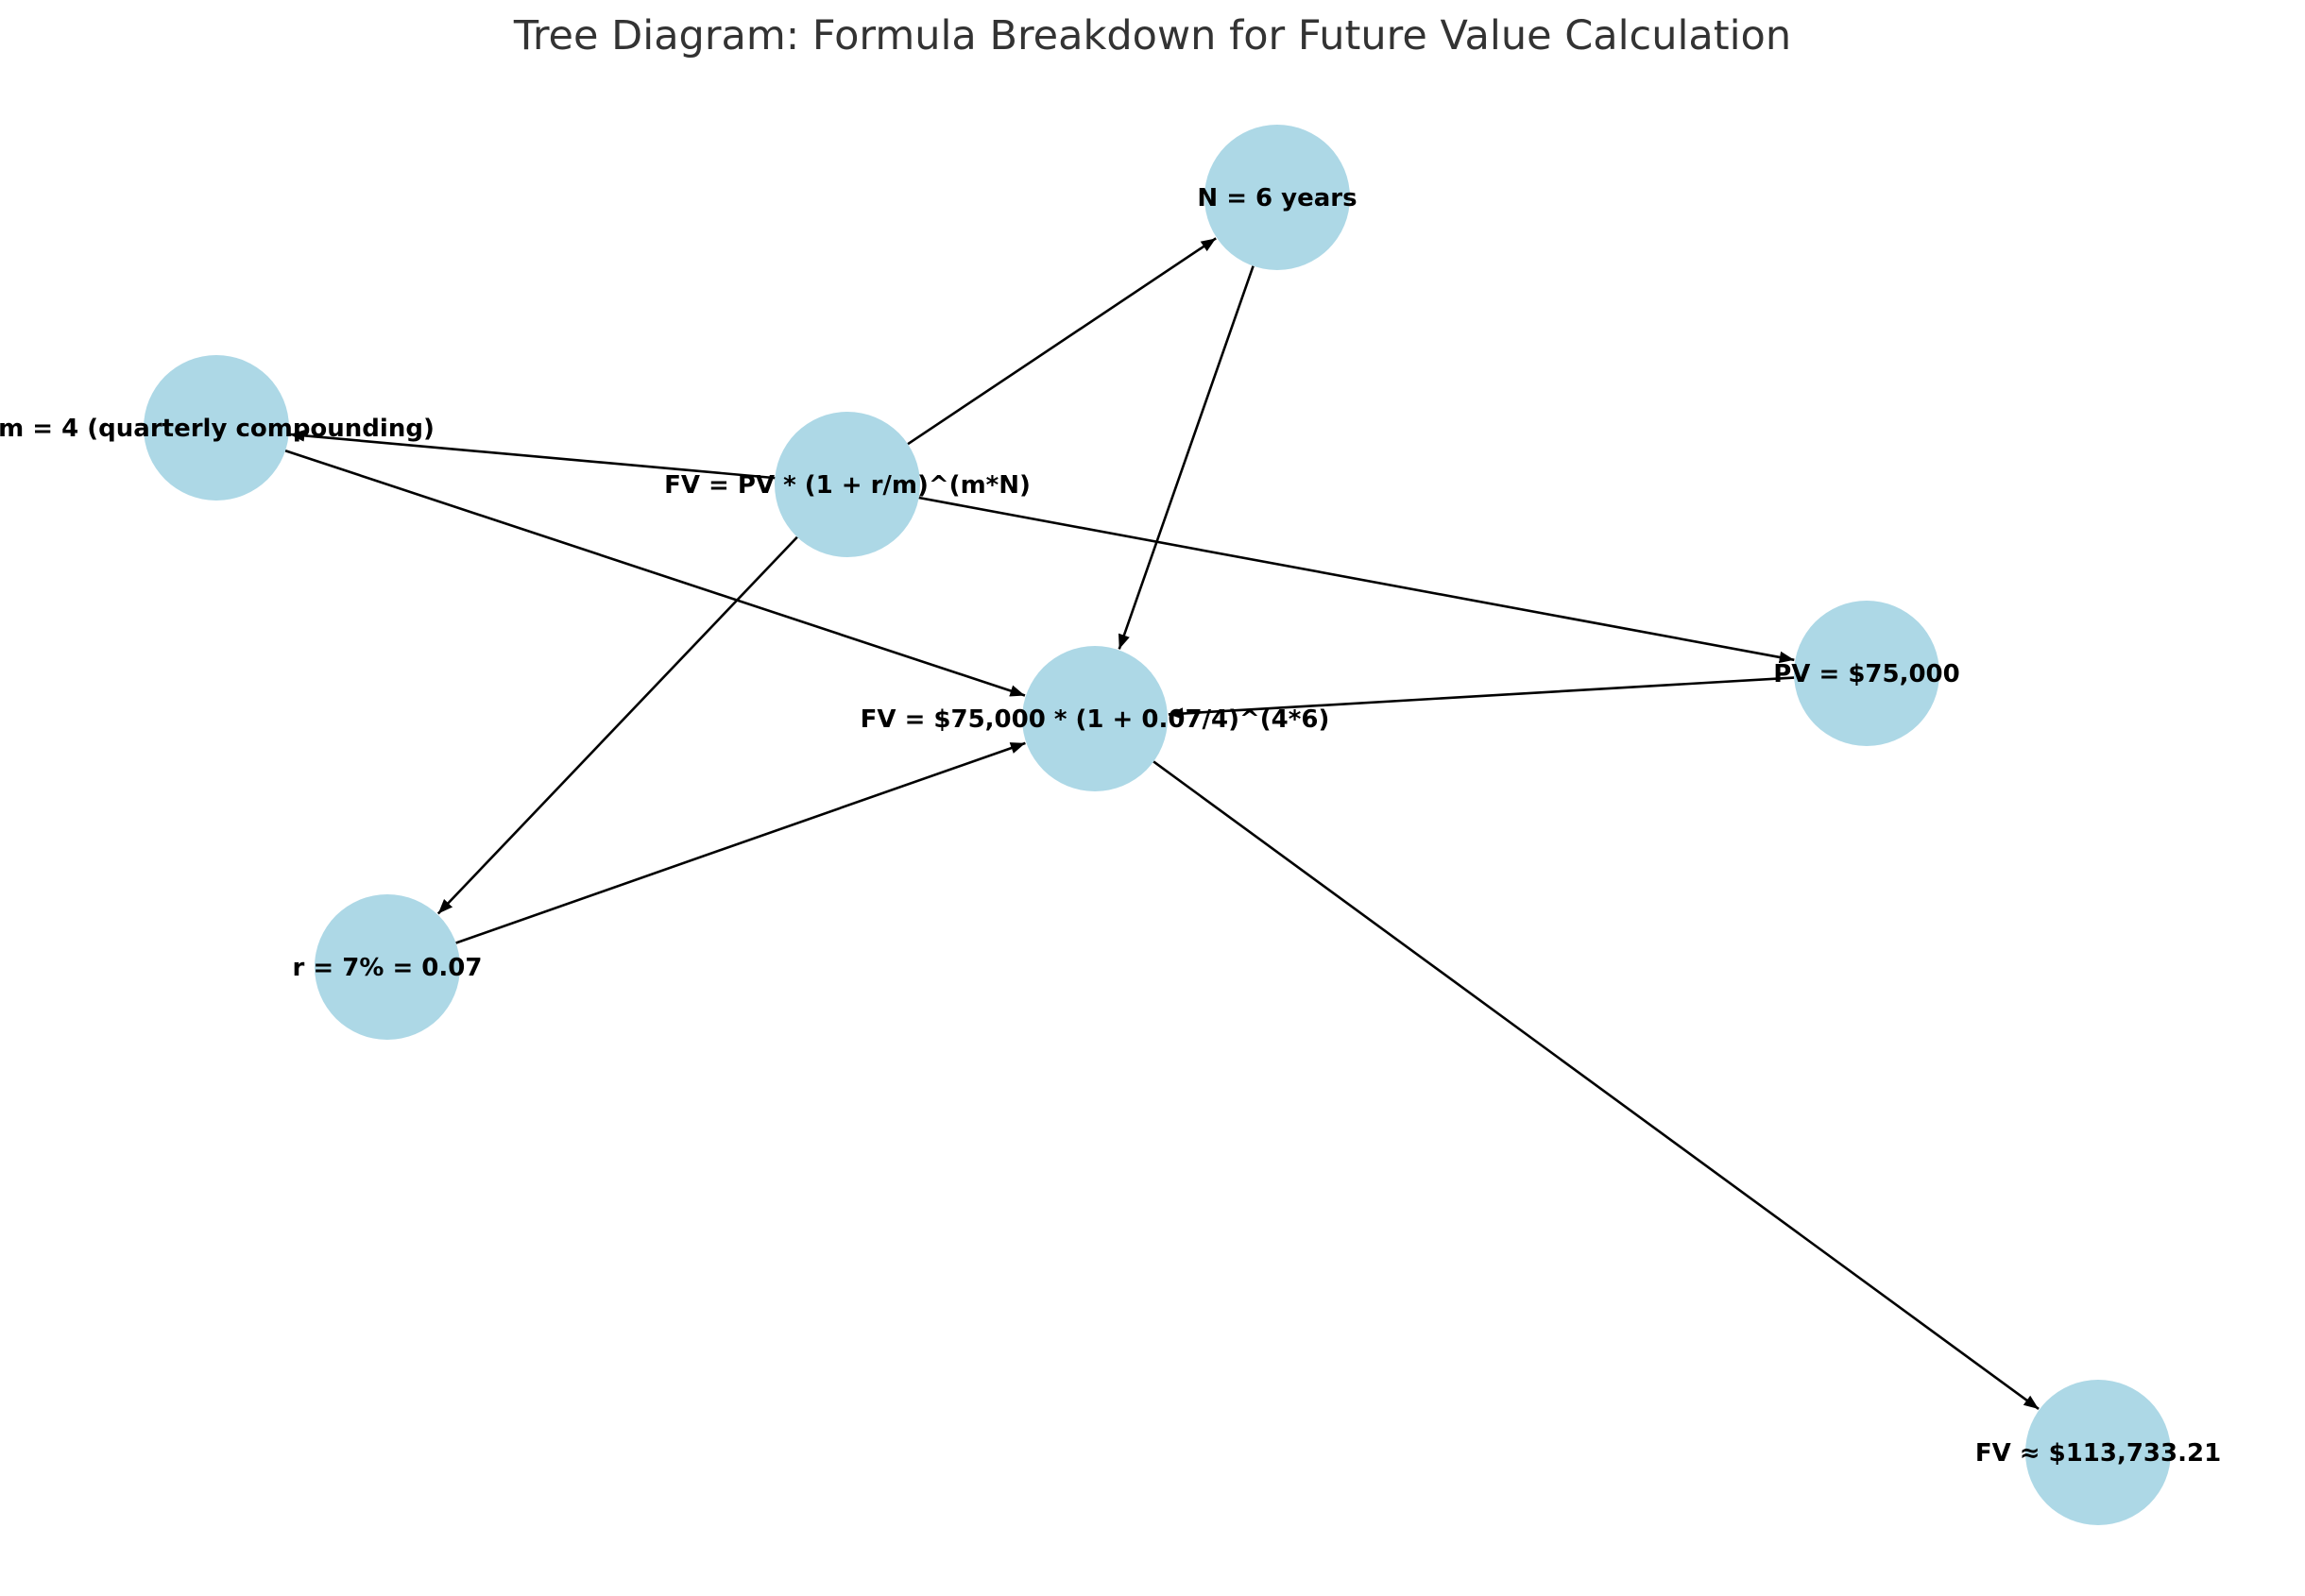 Image resolution: width=2305 pixels, height=1596 pixels. Describe the element at coordinates (1482, 698) in the screenshot. I see `edge-pv-to-substituted` at that location.